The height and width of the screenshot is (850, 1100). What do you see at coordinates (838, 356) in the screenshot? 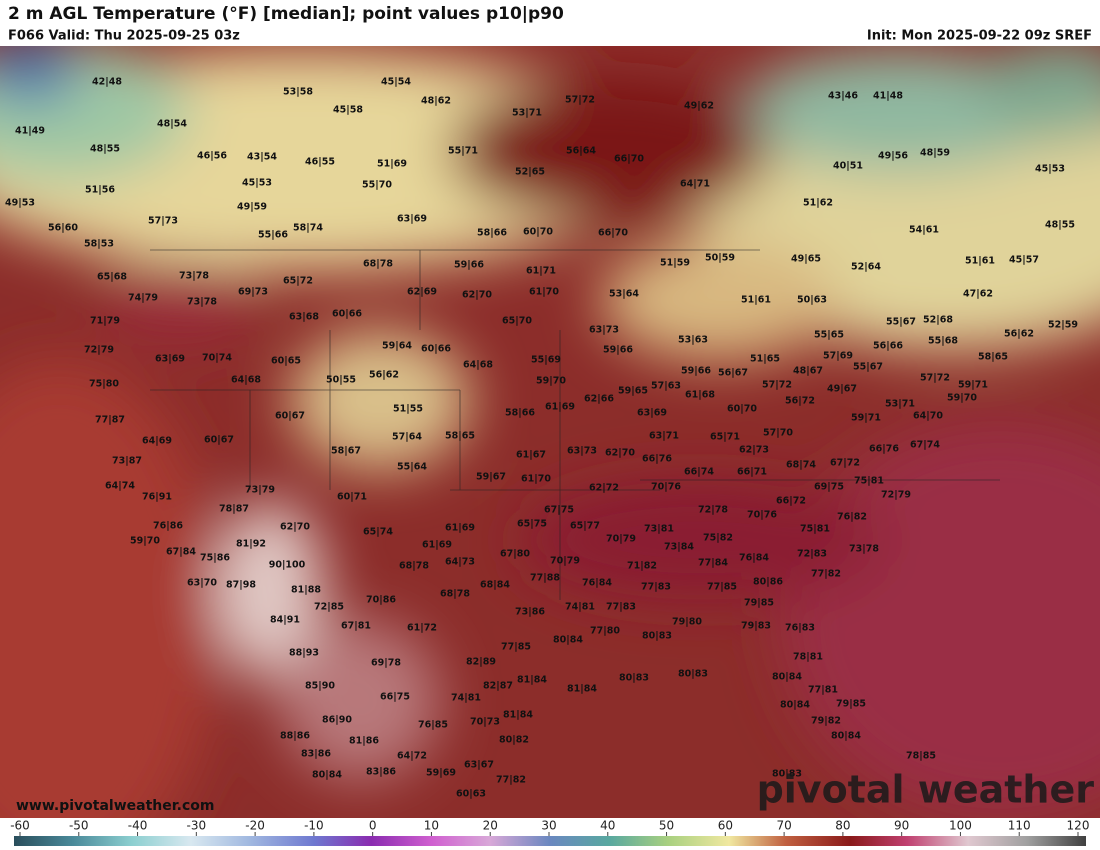
I see `point-value: 57|69` at bounding box center [838, 356].